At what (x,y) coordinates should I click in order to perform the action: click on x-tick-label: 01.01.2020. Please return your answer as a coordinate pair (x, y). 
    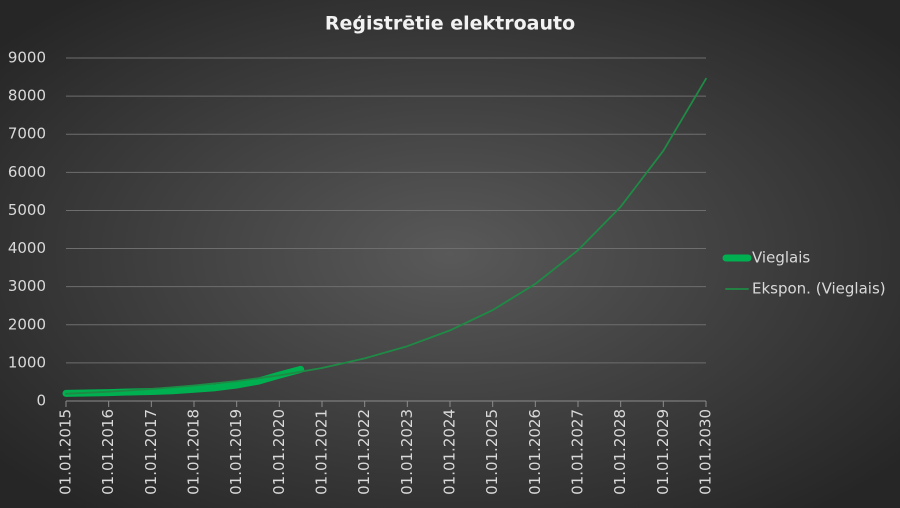
    Looking at the image, I should click on (279, 452).